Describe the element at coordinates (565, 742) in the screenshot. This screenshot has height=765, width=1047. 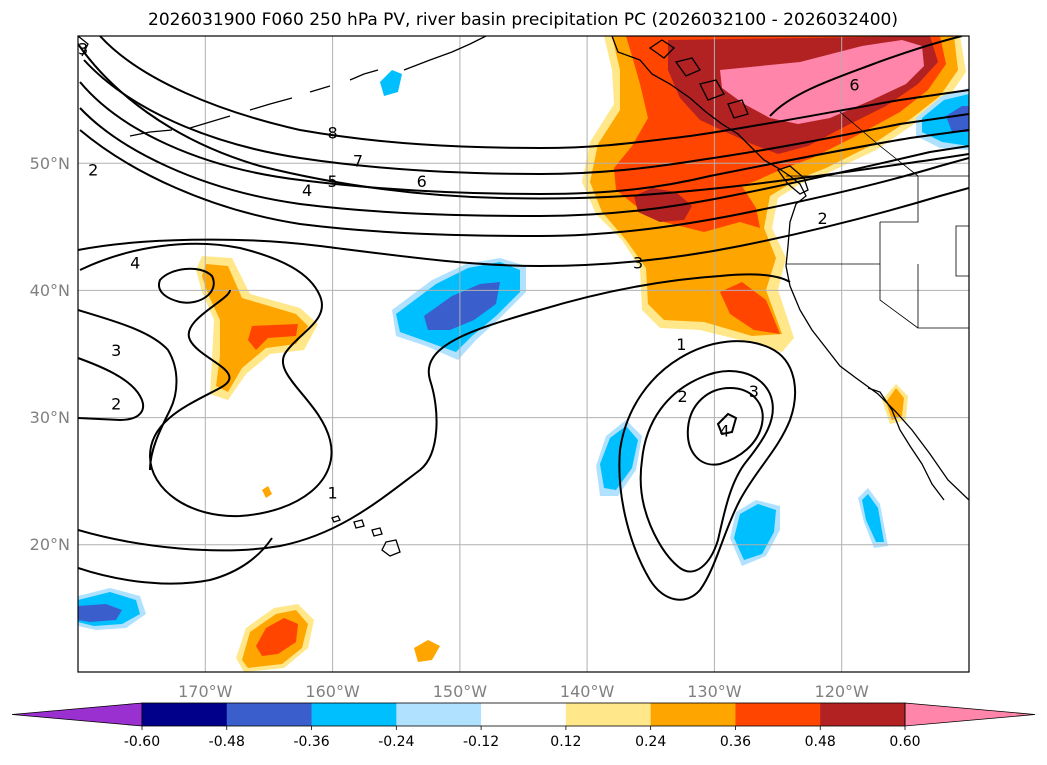
I see `colorbar-tick-label: 0.12` at that location.